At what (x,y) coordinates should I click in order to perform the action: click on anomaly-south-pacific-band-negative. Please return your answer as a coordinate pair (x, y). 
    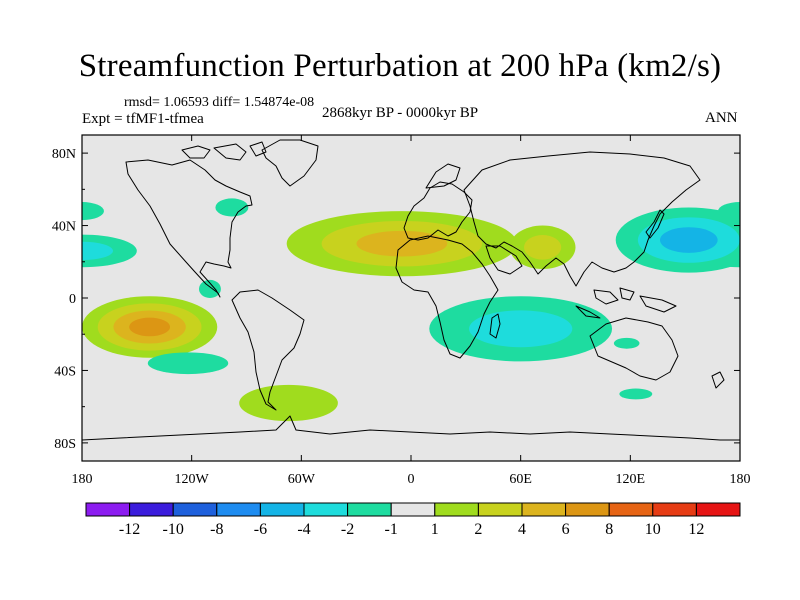
    Looking at the image, I should click on (188, 363).